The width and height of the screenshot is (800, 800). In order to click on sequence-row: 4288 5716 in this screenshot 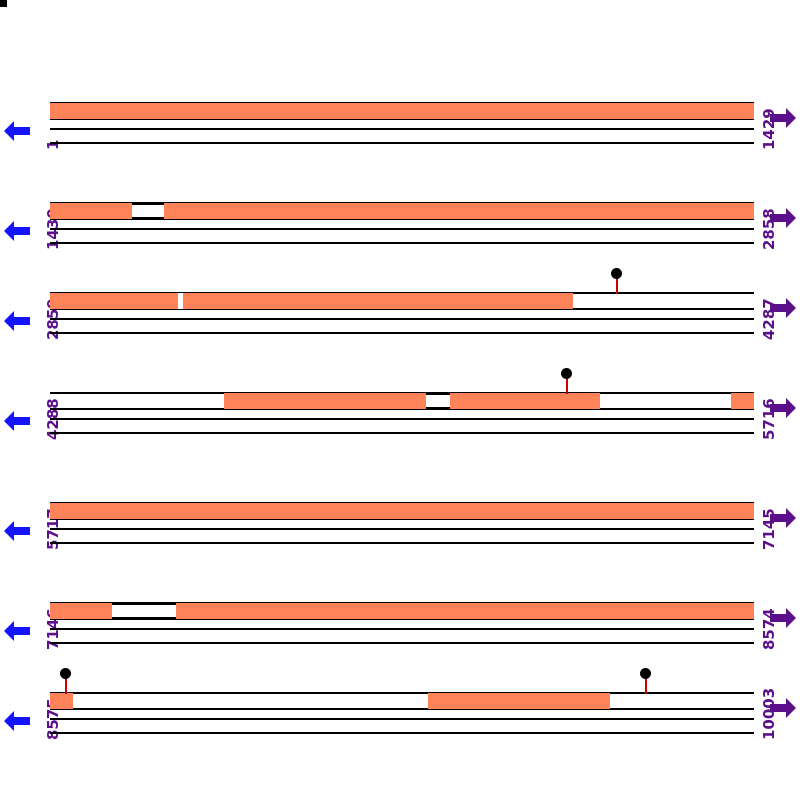, I will do `click(400, 424)`.